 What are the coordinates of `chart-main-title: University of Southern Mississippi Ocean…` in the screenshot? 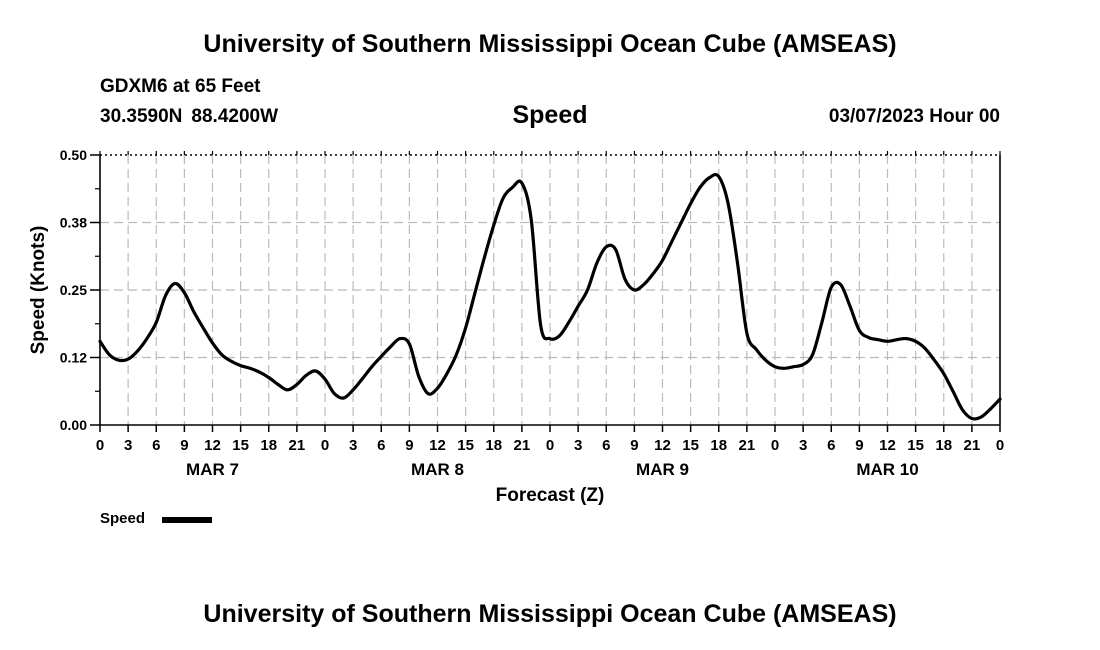 It's located at (550, 44).